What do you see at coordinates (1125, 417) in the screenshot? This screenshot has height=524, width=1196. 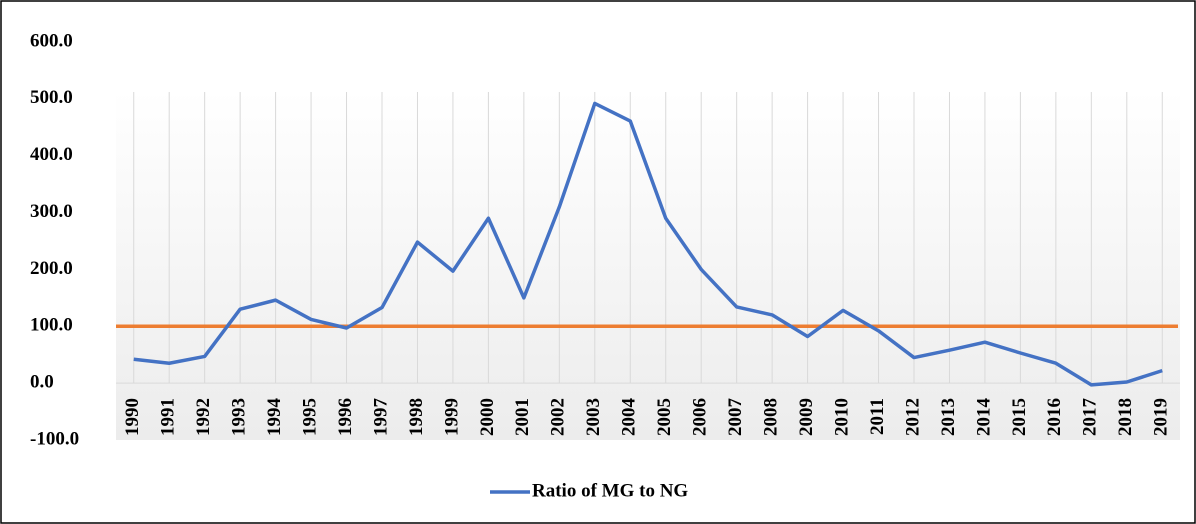 I see `x-tick-label: 2018` at bounding box center [1125, 417].